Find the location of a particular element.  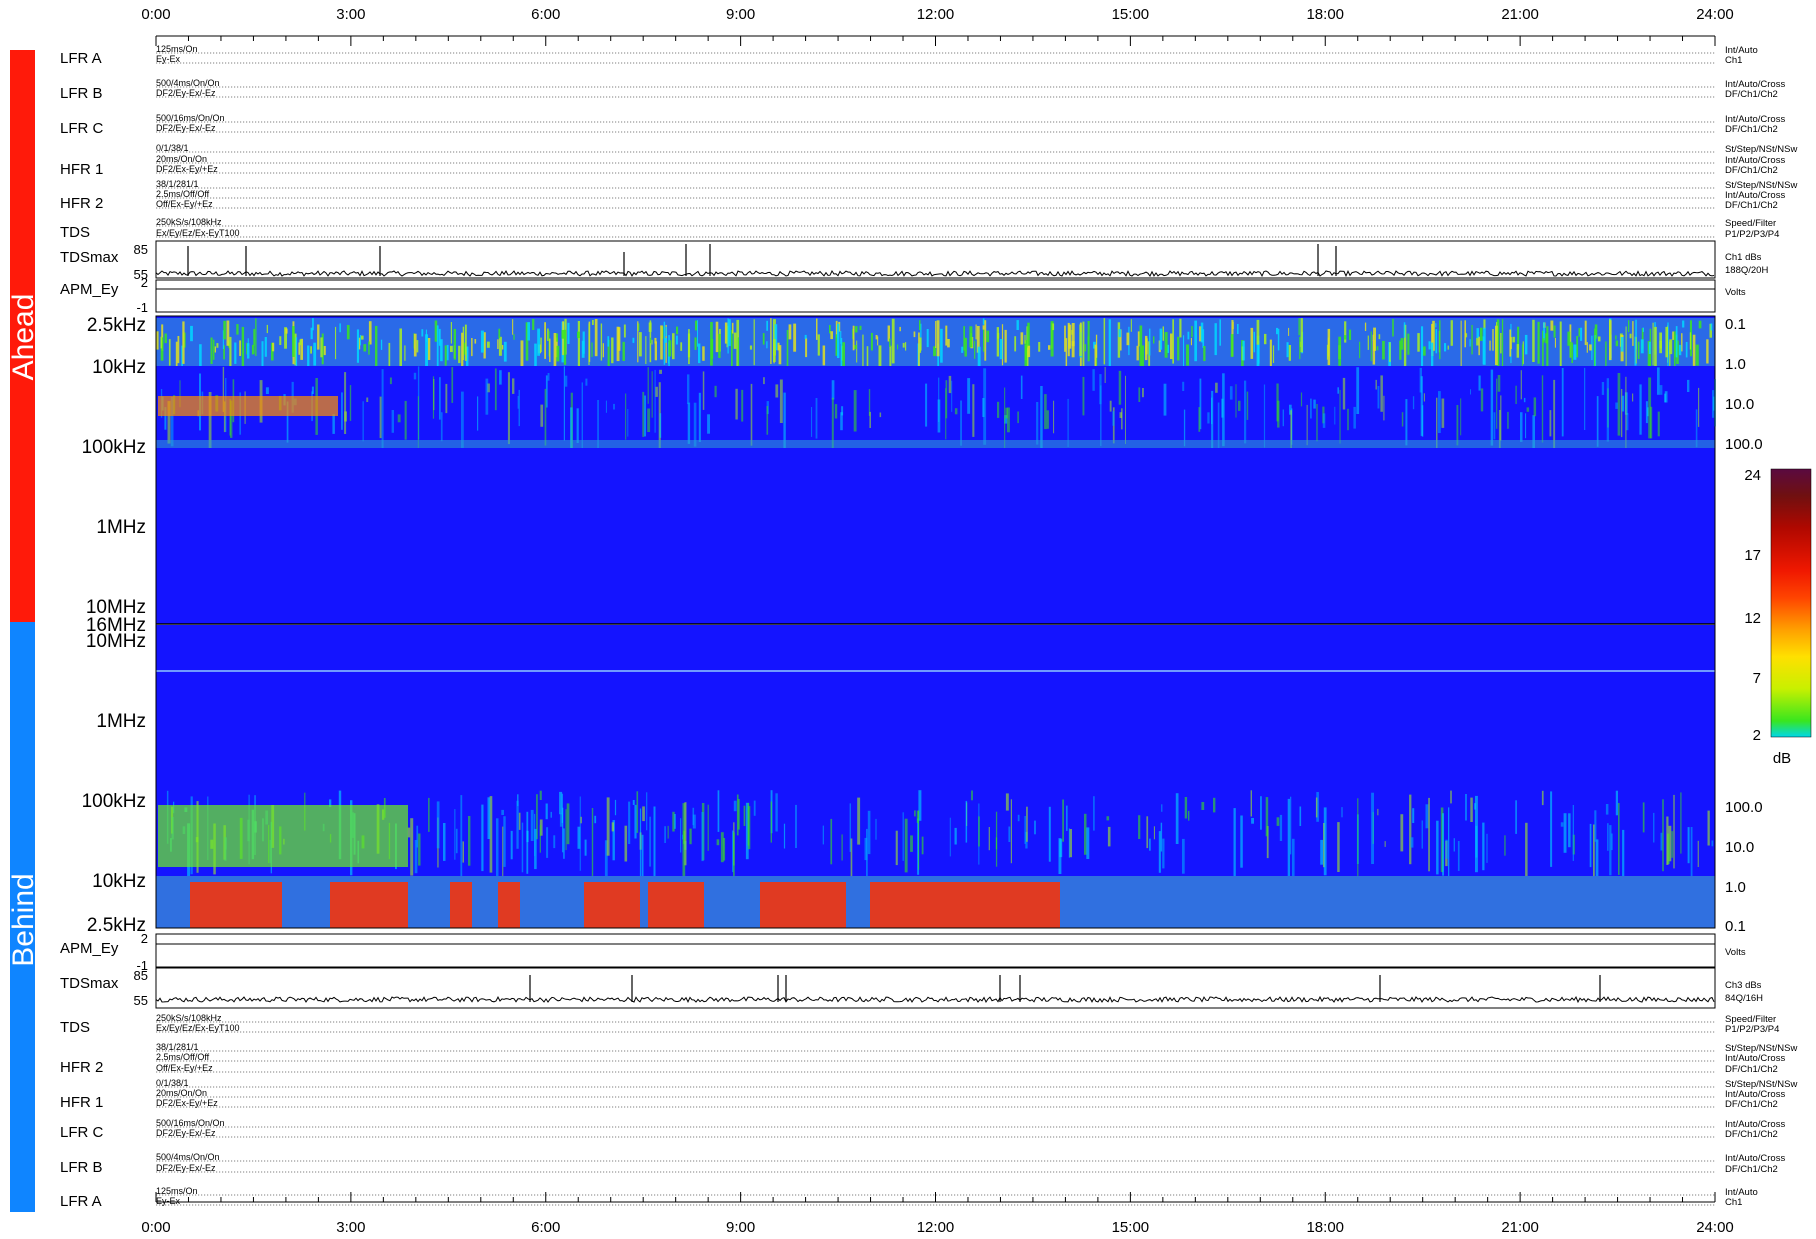

bottom-instrument-row-mode: Int/Auto/Cross is located at coordinates (1755, 1158).